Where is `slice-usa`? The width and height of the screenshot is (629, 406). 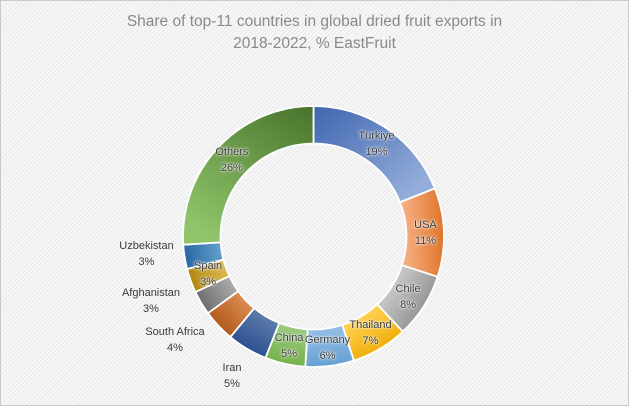 slice-usa is located at coordinates (422, 232).